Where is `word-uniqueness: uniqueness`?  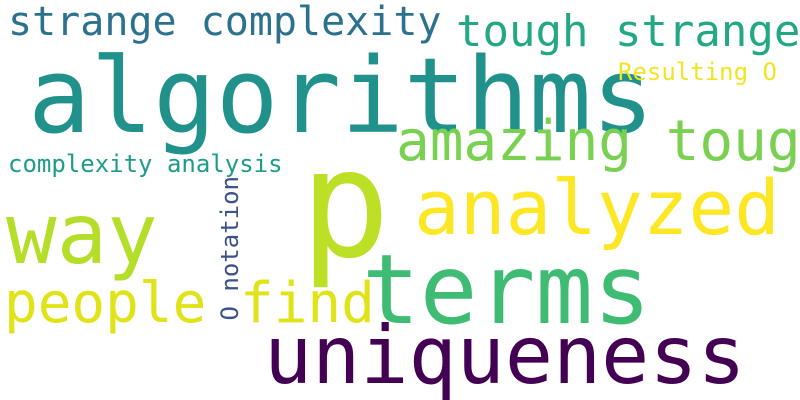 word-uniqueness: uniqueness is located at coordinates (505, 354).